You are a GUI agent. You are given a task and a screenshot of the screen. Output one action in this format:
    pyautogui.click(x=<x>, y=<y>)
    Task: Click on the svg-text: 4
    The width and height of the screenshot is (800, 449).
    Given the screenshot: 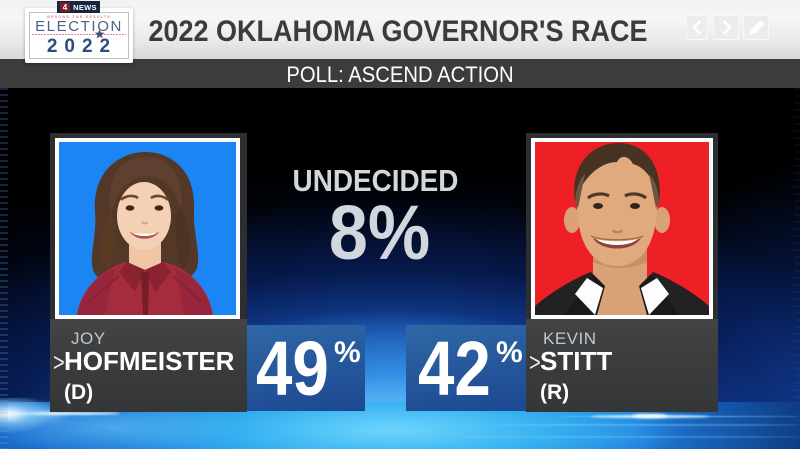 What is the action you would take?
    pyautogui.click(x=65, y=7)
    